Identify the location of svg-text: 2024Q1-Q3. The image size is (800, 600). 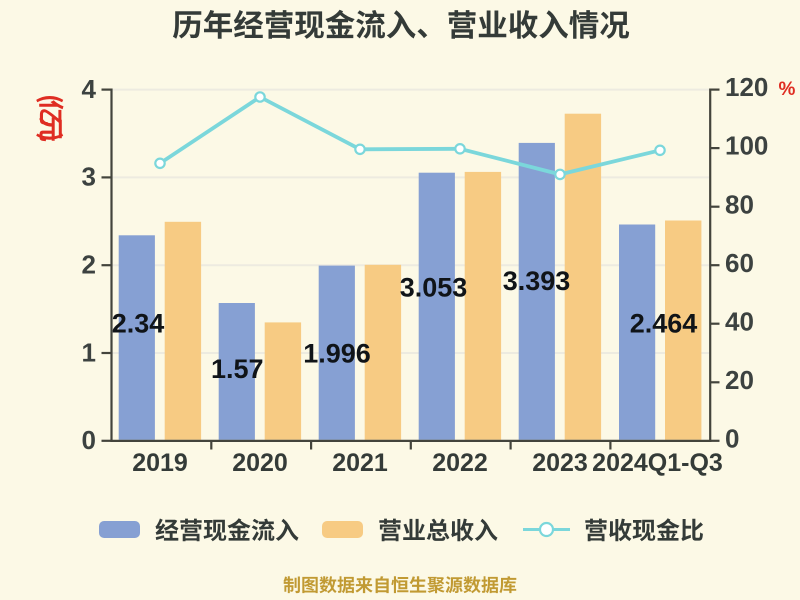
(657, 463).